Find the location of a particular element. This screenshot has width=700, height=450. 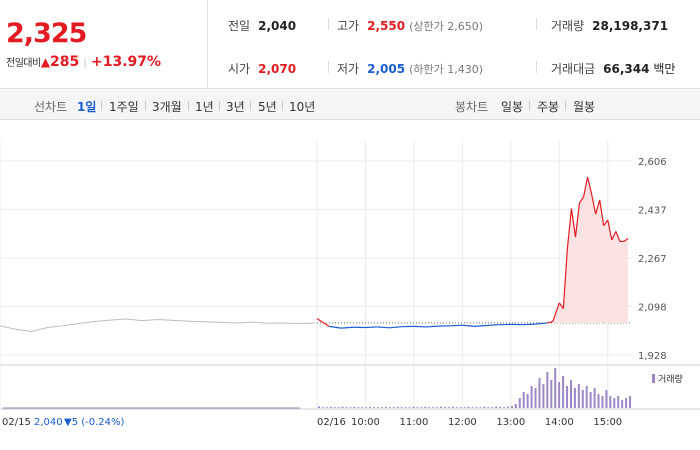

volume-legend-swatch is located at coordinates (653, 378).